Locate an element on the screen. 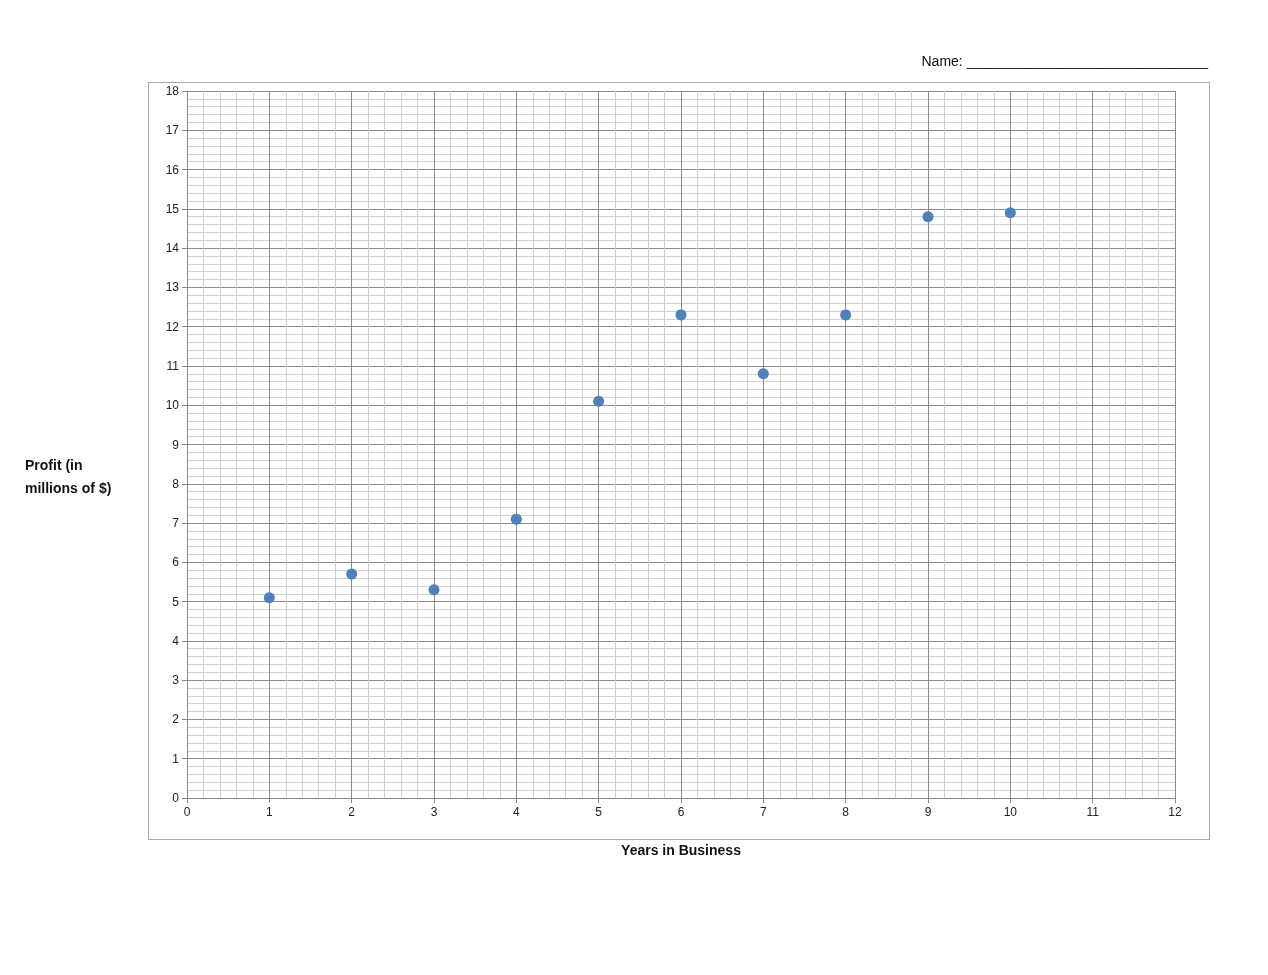 This screenshot has height=975, width=1268. y-tick-label: 11 is located at coordinates (173, 365).